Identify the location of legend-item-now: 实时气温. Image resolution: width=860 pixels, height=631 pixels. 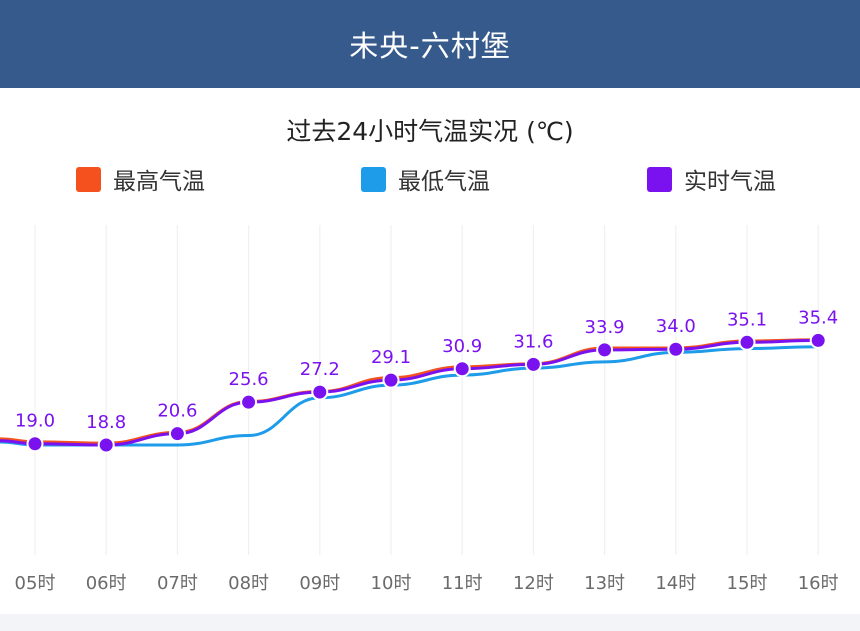
(711, 179).